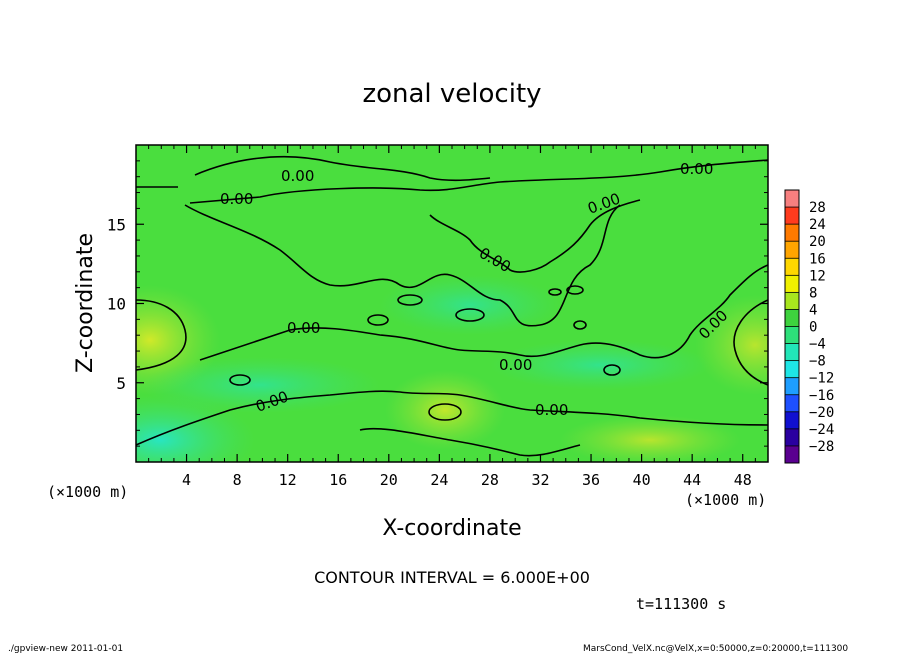 The image size is (904, 654). What do you see at coordinates (490, 480) in the screenshot?
I see `x-tick-label: 28` at bounding box center [490, 480].